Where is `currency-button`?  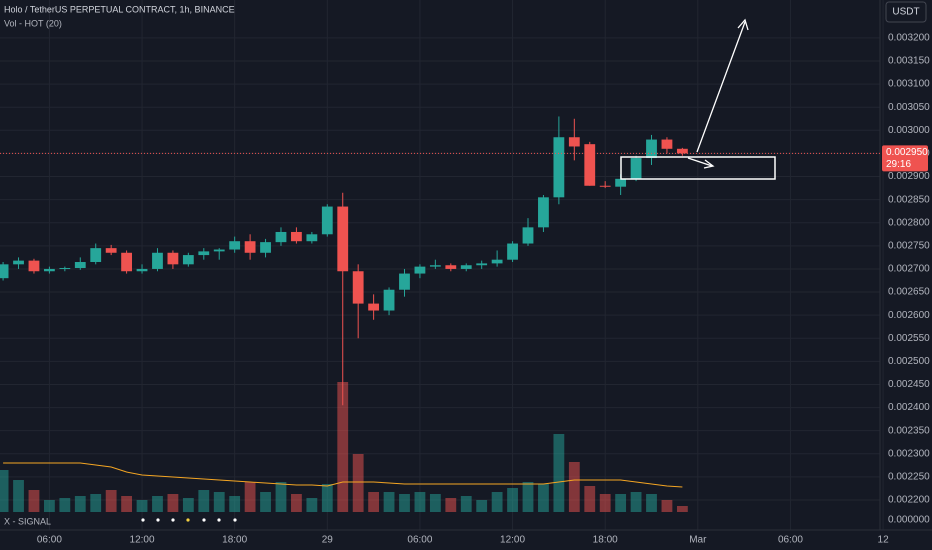 currency-button is located at coordinates (906, 12).